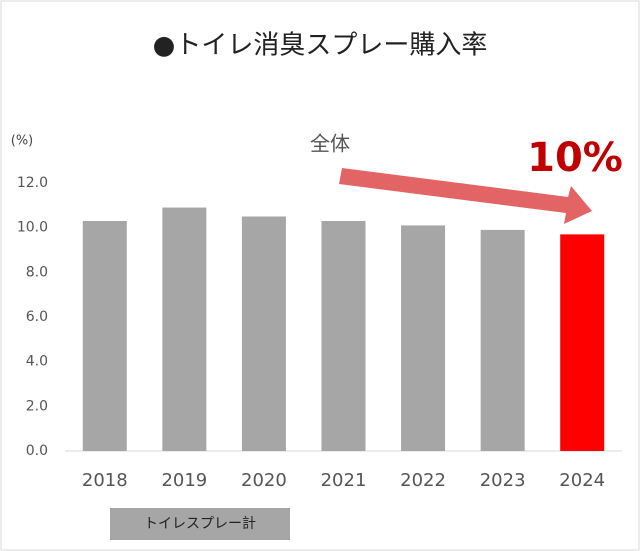 The height and width of the screenshot is (551, 640). What do you see at coordinates (184, 480) in the screenshot?
I see `x-tick-label: 2019` at bounding box center [184, 480].